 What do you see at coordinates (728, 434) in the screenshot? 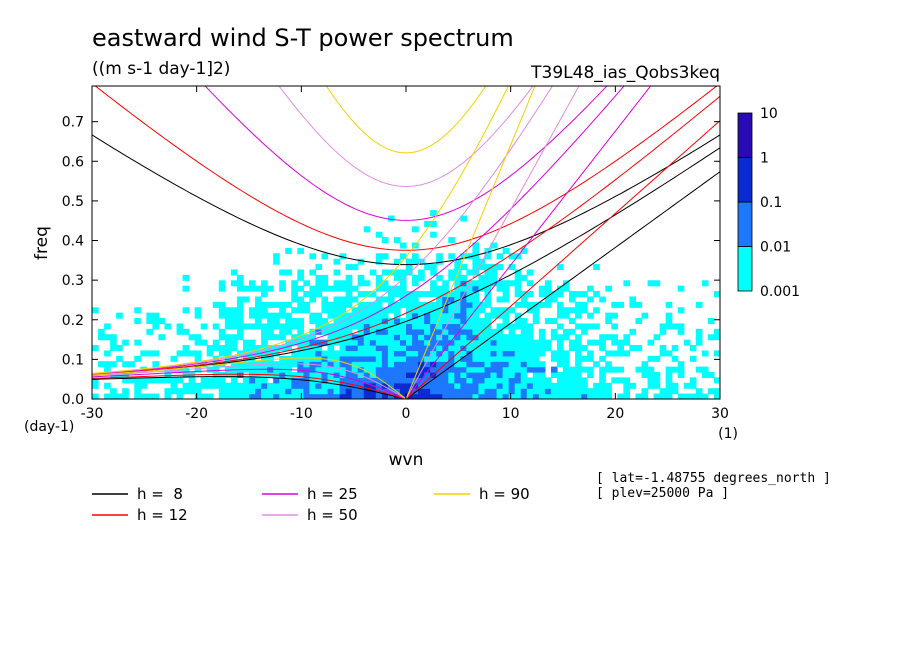
I see `x-axis-unit: (1)` at bounding box center [728, 434].